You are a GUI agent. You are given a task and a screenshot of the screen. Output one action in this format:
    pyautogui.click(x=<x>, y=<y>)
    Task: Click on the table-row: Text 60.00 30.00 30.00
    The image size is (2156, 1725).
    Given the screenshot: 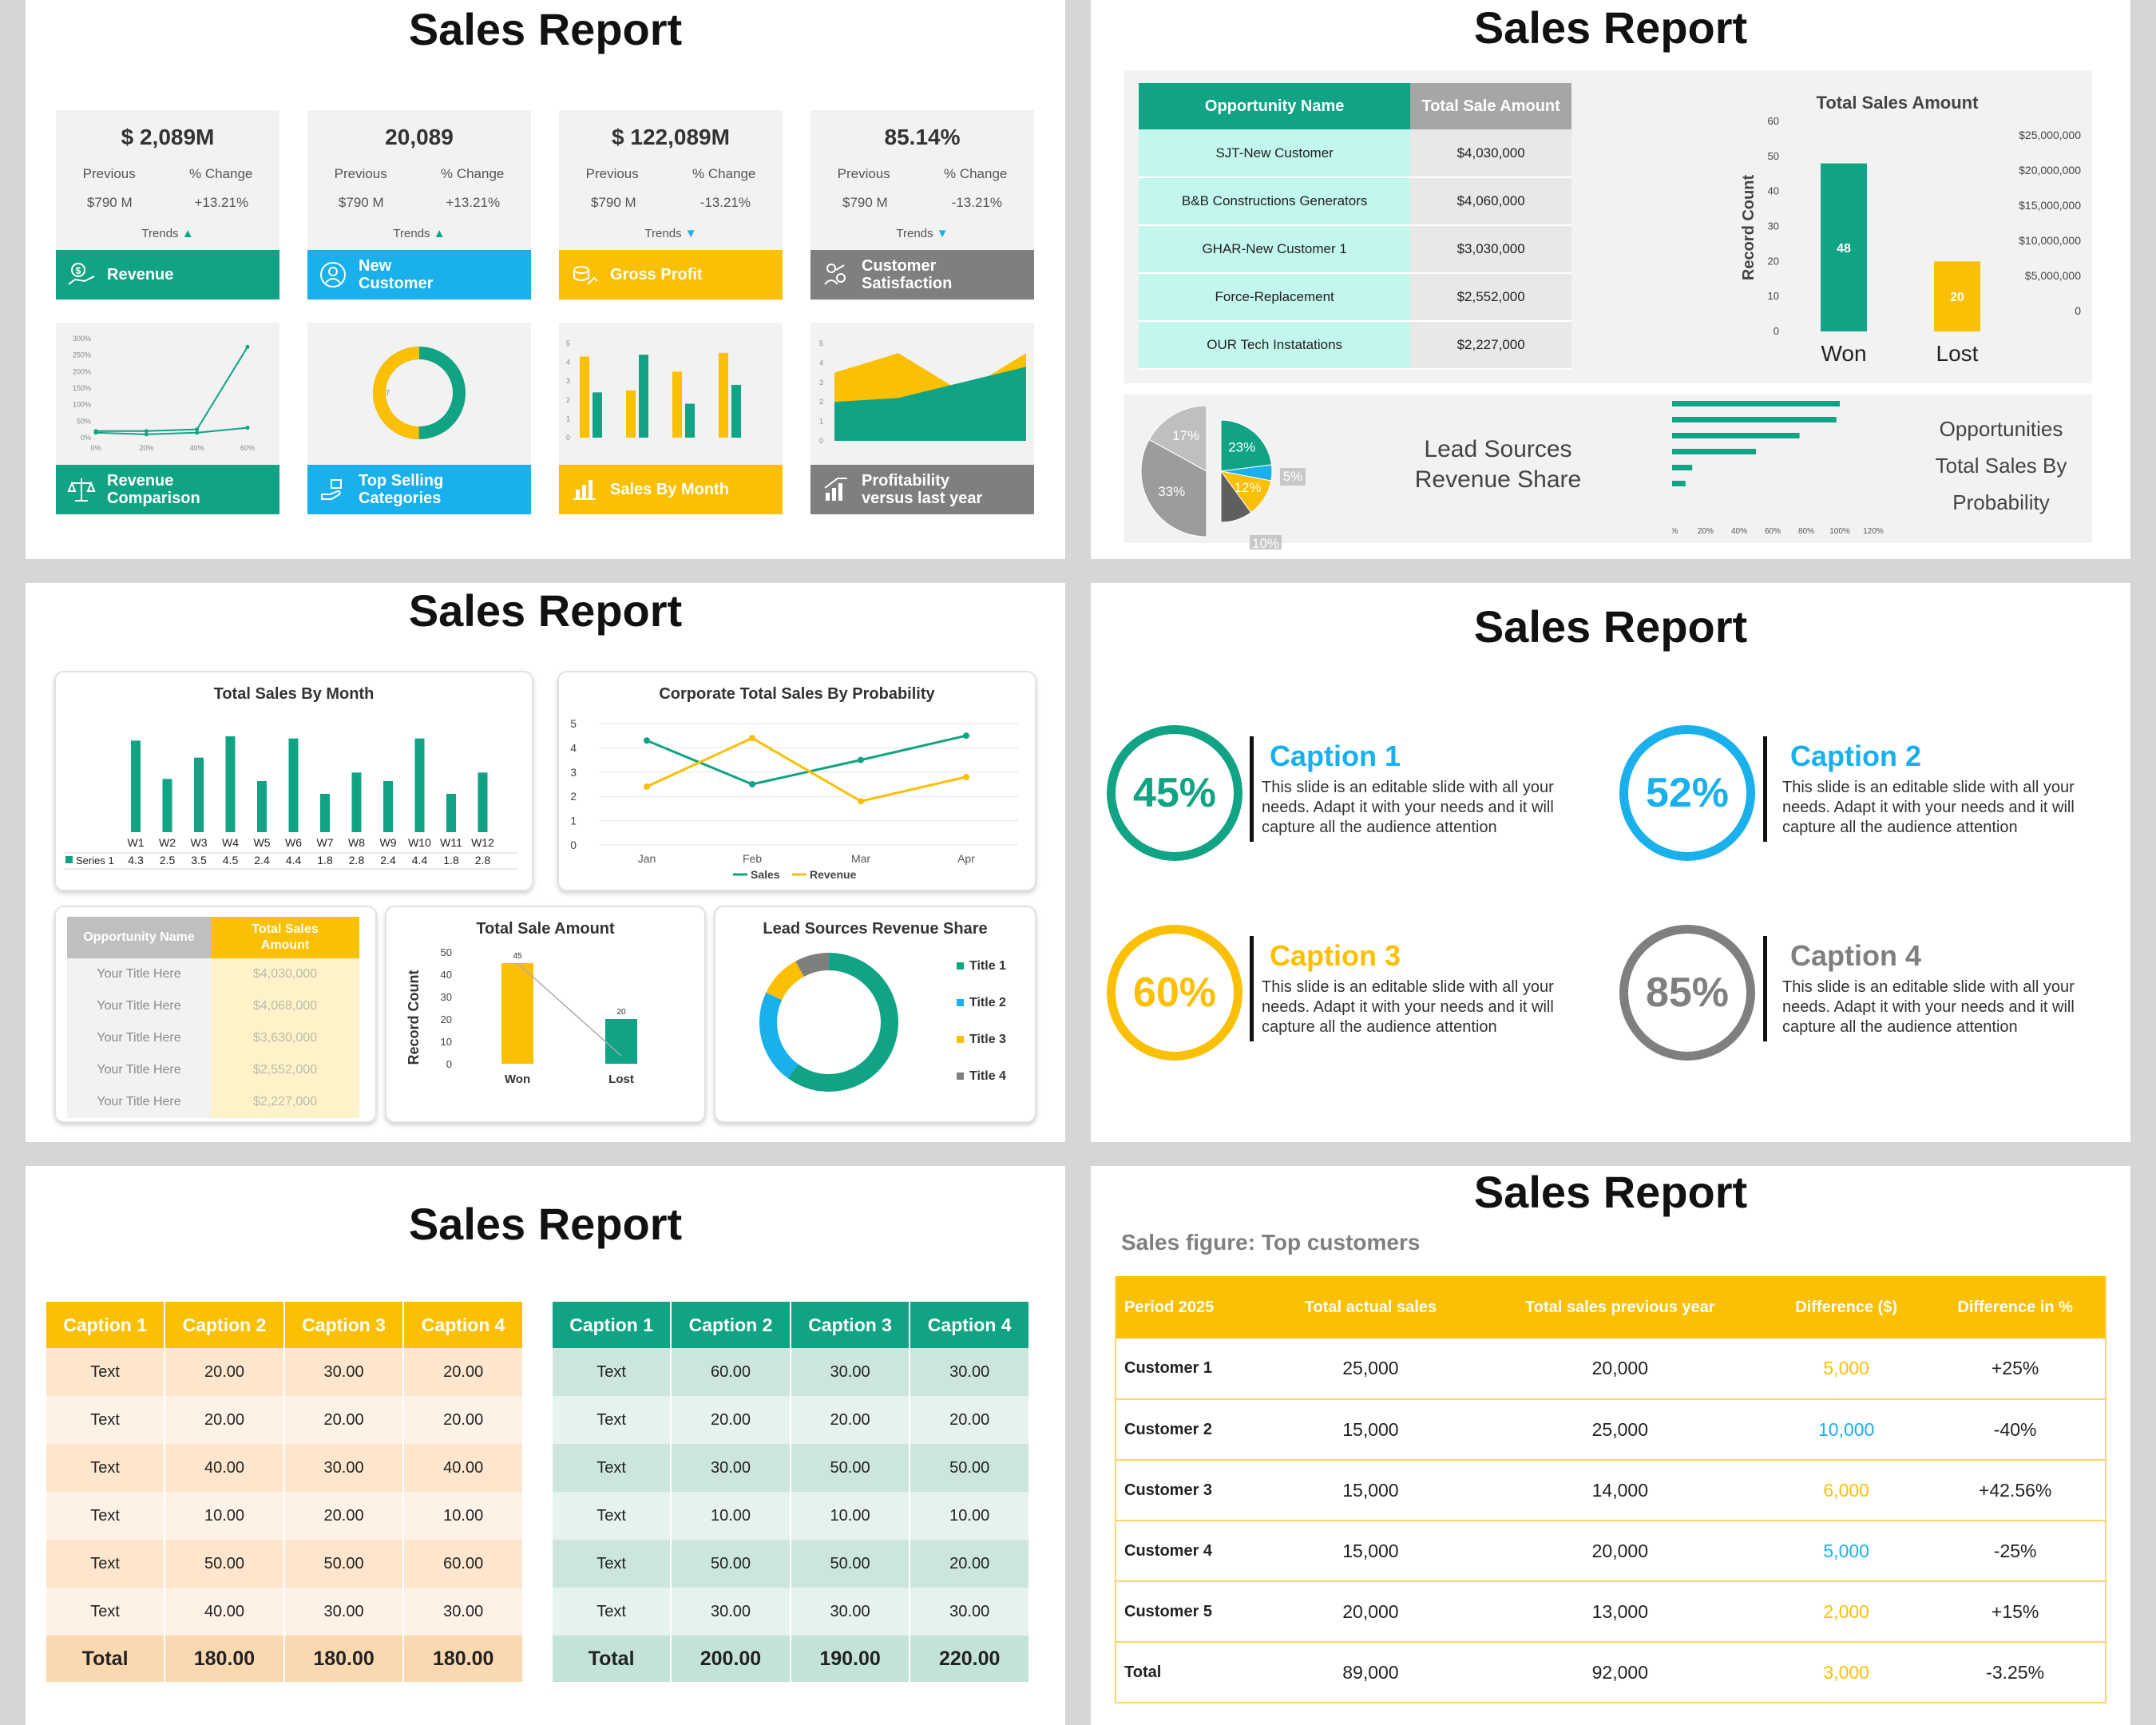 What is the action you would take?
    pyautogui.click(x=791, y=1372)
    